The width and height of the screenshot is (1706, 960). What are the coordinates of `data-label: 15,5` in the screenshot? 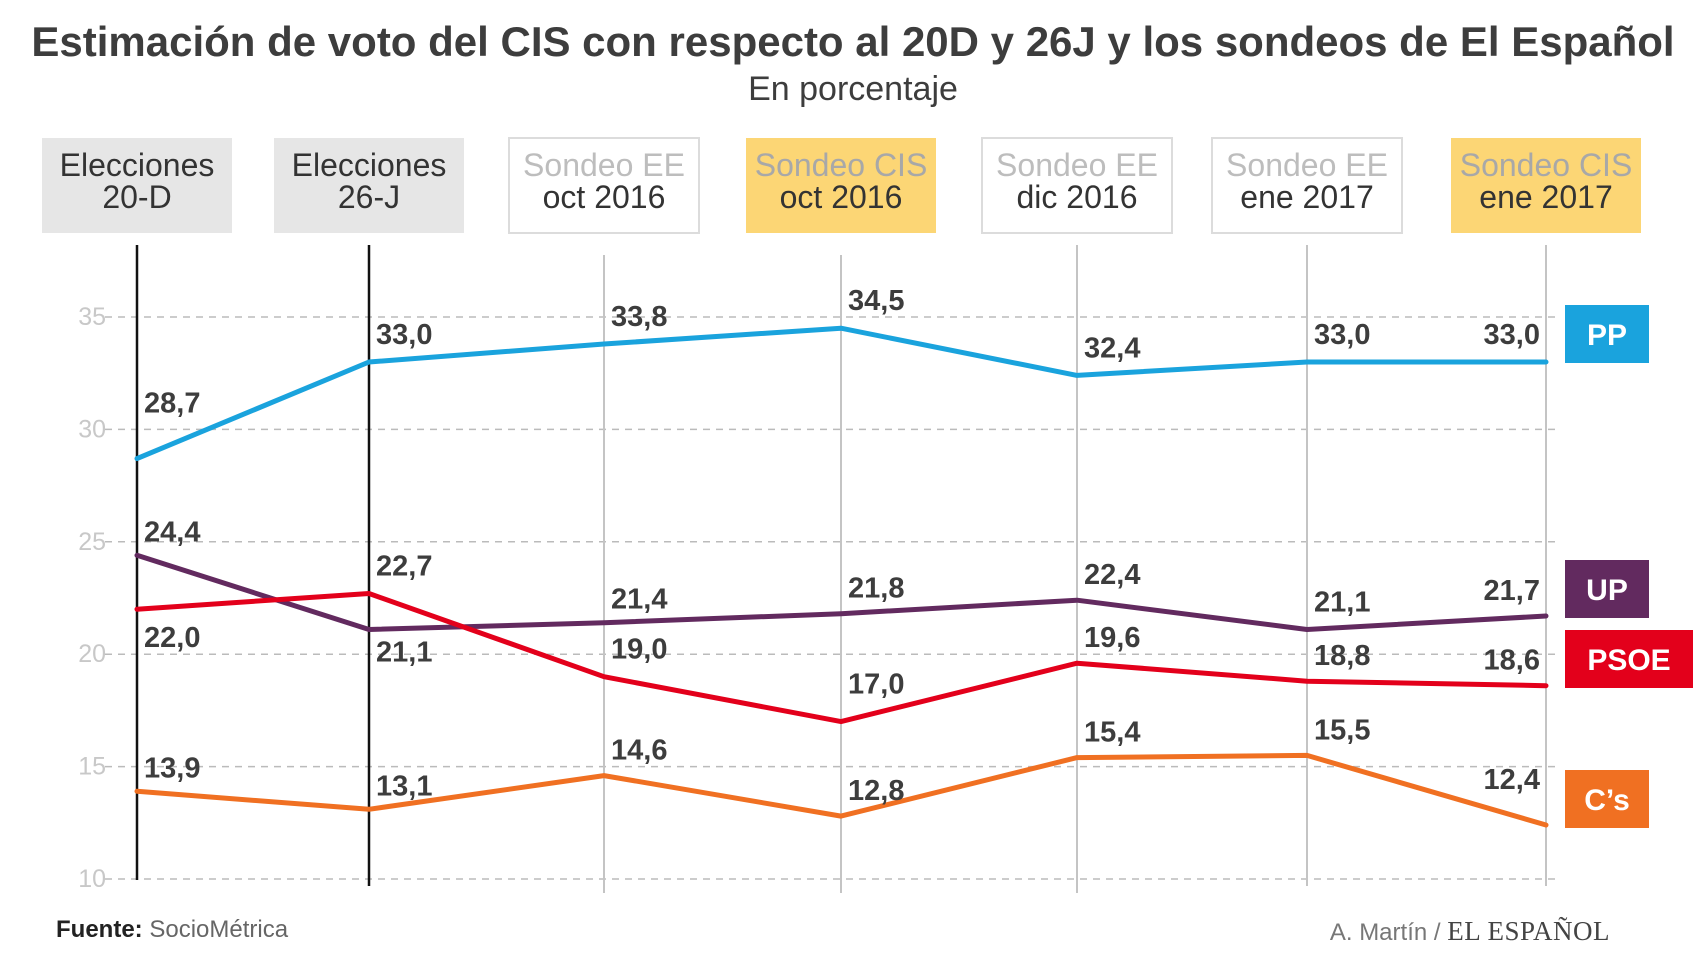 It's located at (1342, 730).